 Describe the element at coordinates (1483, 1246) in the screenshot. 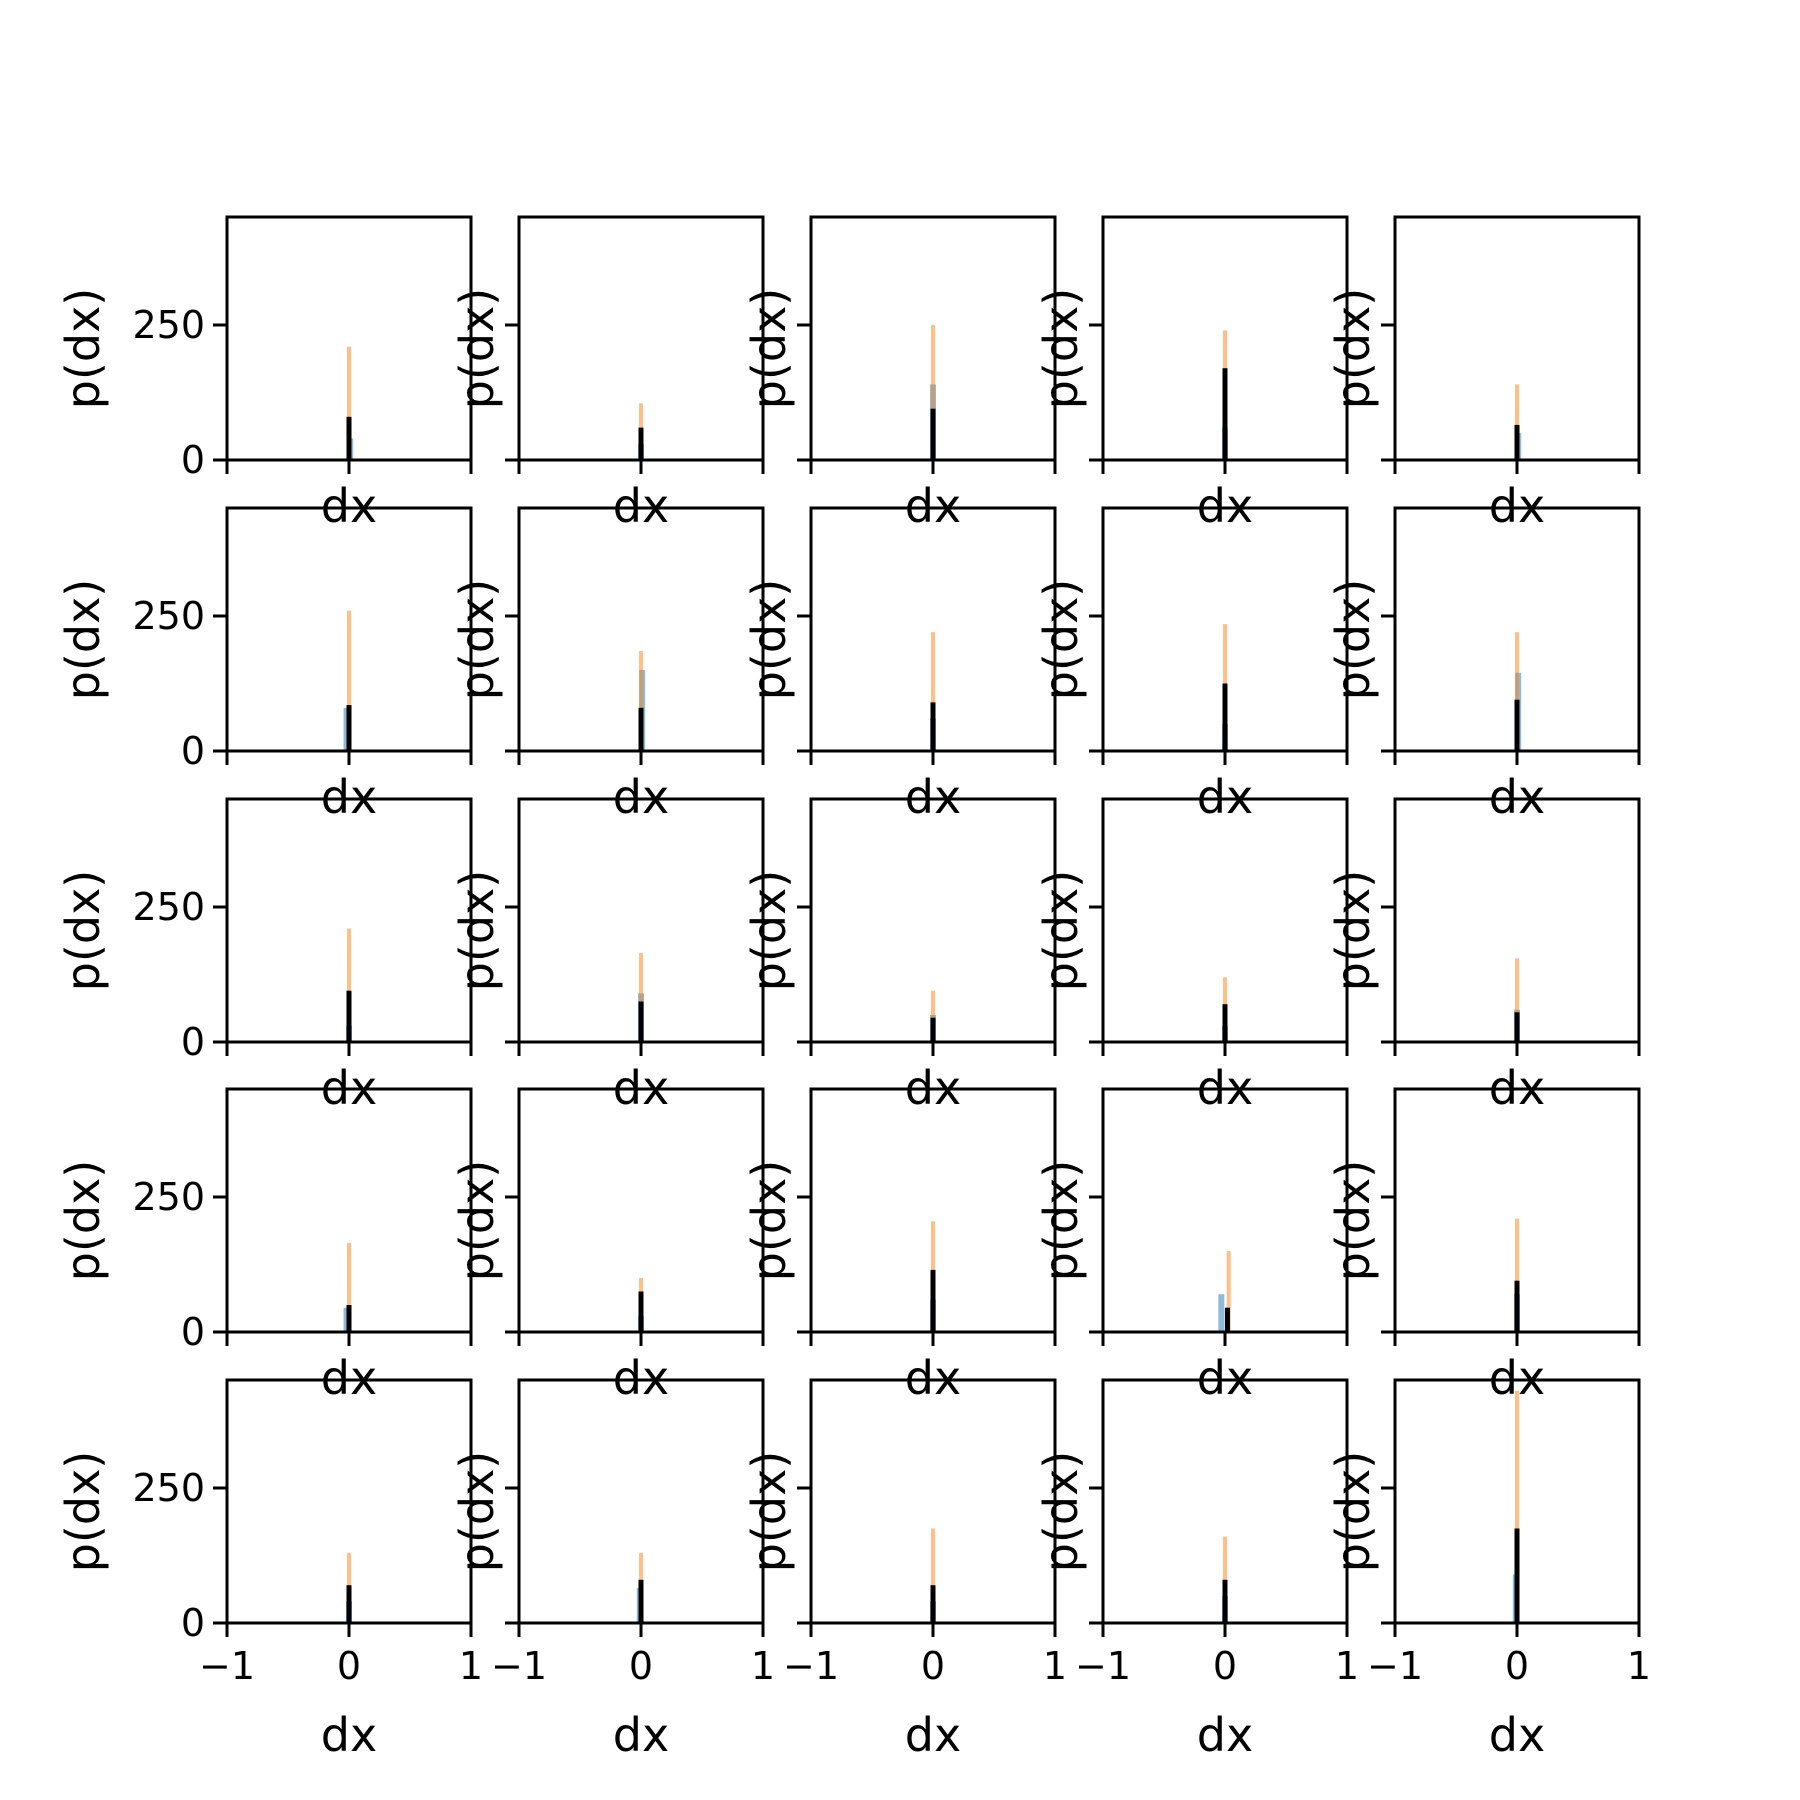

I see `subplot-r3-c4: dxp(dx)` at that location.